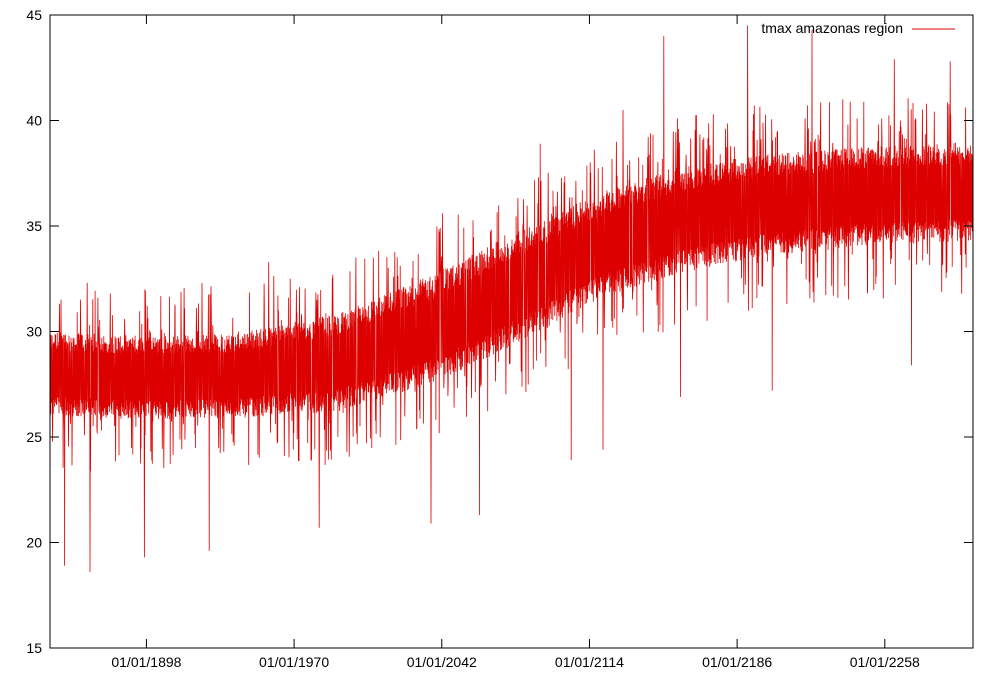 The height and width of the screenshot is (680, 1000). Describe the element at coordinates (34, 121) in the screenshot. I see `y-tick-label: 40` at that location.